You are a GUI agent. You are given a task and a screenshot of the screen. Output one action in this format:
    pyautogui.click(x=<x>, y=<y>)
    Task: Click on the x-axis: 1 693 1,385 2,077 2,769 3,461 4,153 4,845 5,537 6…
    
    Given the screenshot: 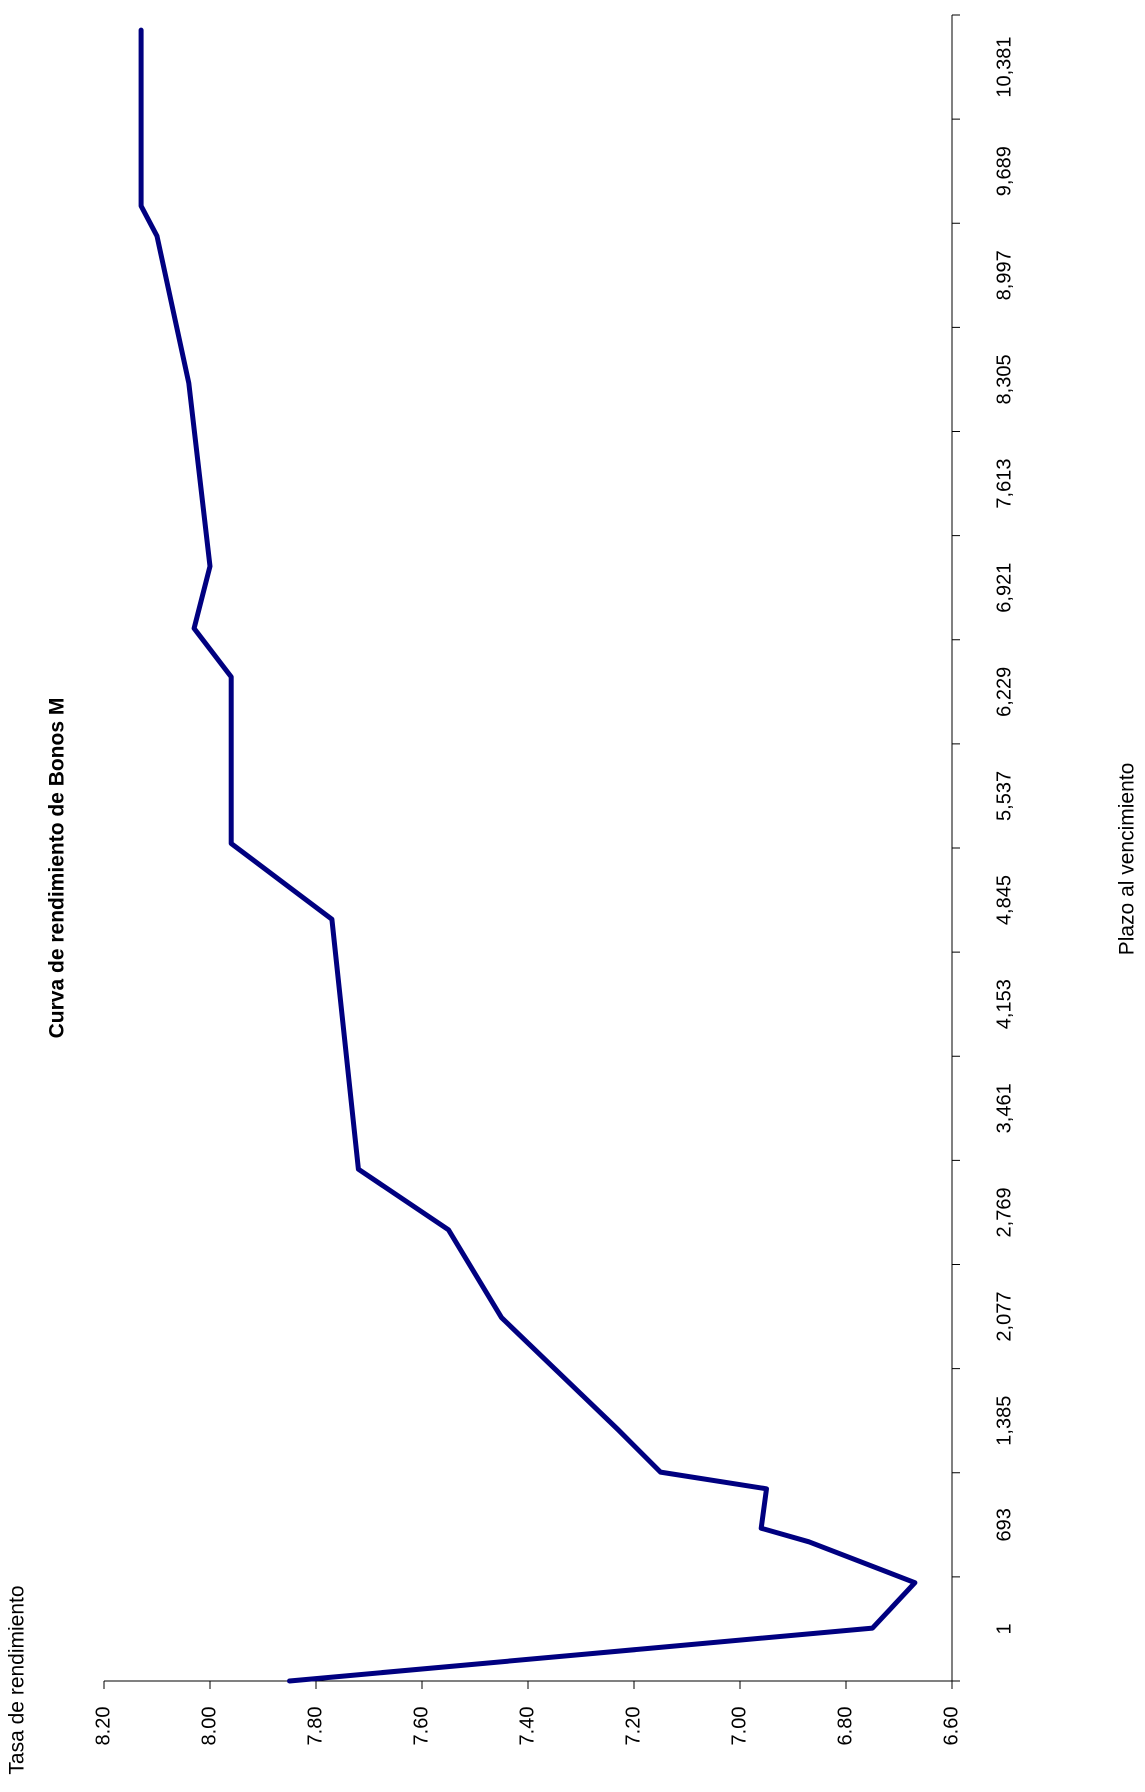 What is the action you would take?
    pyautogui.click(x=983, y=848)
    